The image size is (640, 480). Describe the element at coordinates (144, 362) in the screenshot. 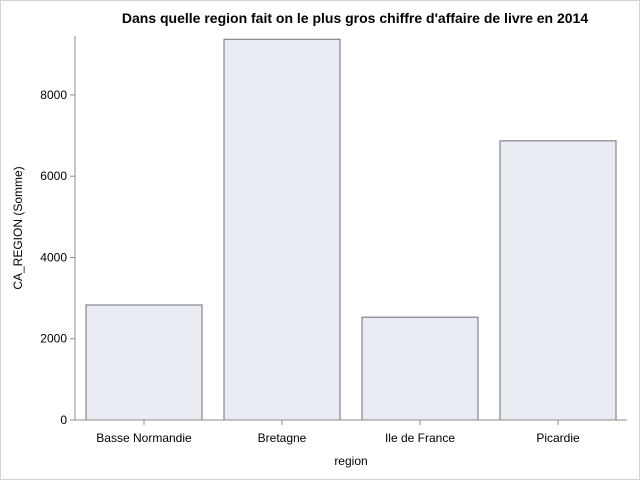

I see `bar-basse-normandie` at that location.